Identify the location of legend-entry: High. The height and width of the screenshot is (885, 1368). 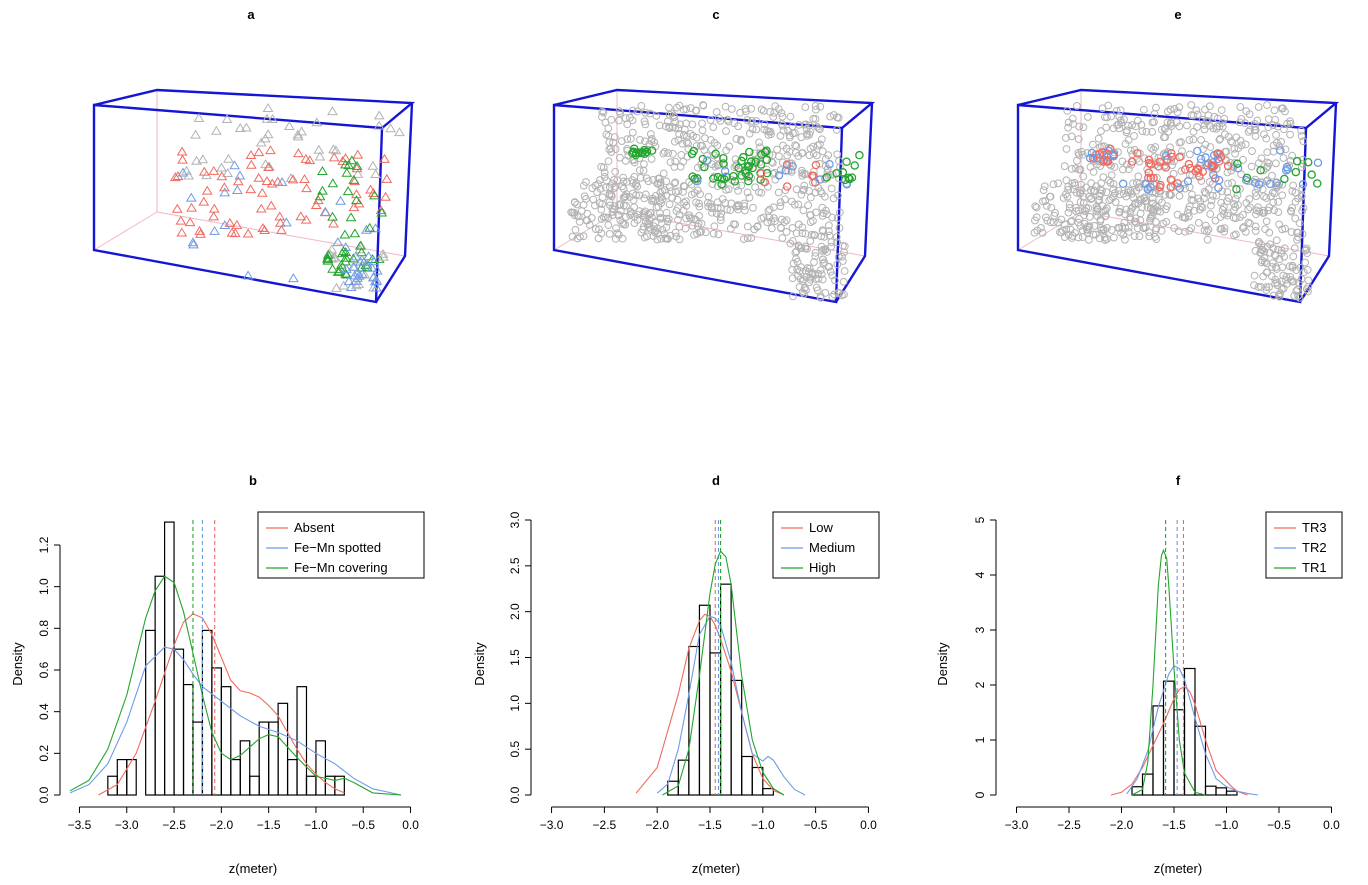
(822, 567).